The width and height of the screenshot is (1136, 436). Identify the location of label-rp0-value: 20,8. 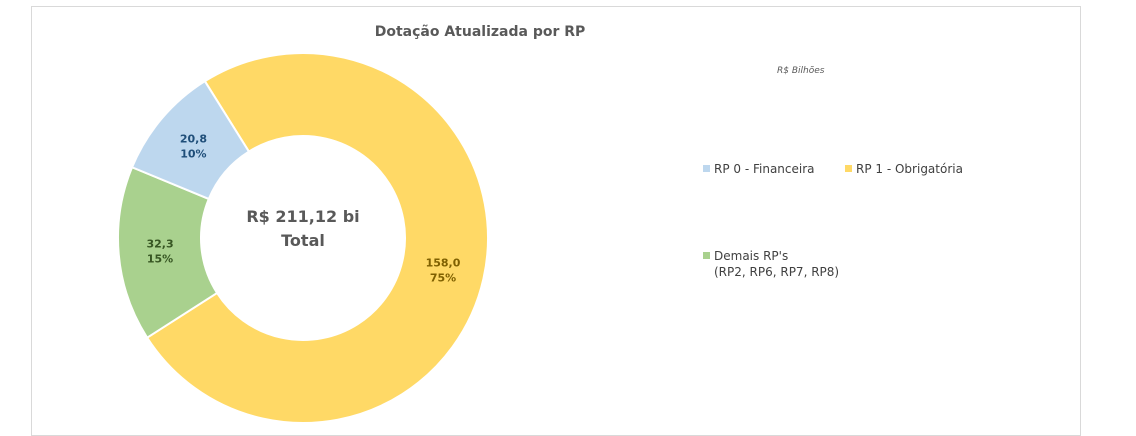
(193, 138).